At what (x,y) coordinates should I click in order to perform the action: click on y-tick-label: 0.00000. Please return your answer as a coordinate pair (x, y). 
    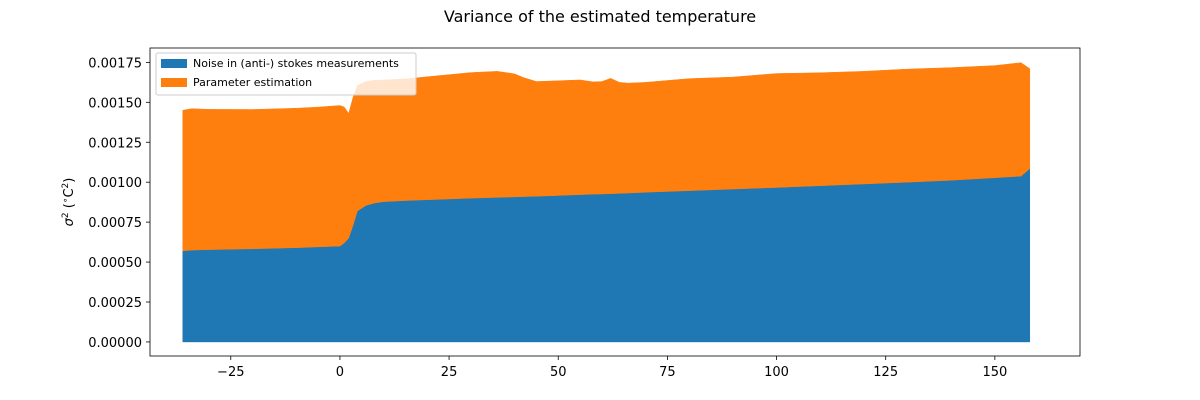
    Looking at the image, I should click on (115, 343).